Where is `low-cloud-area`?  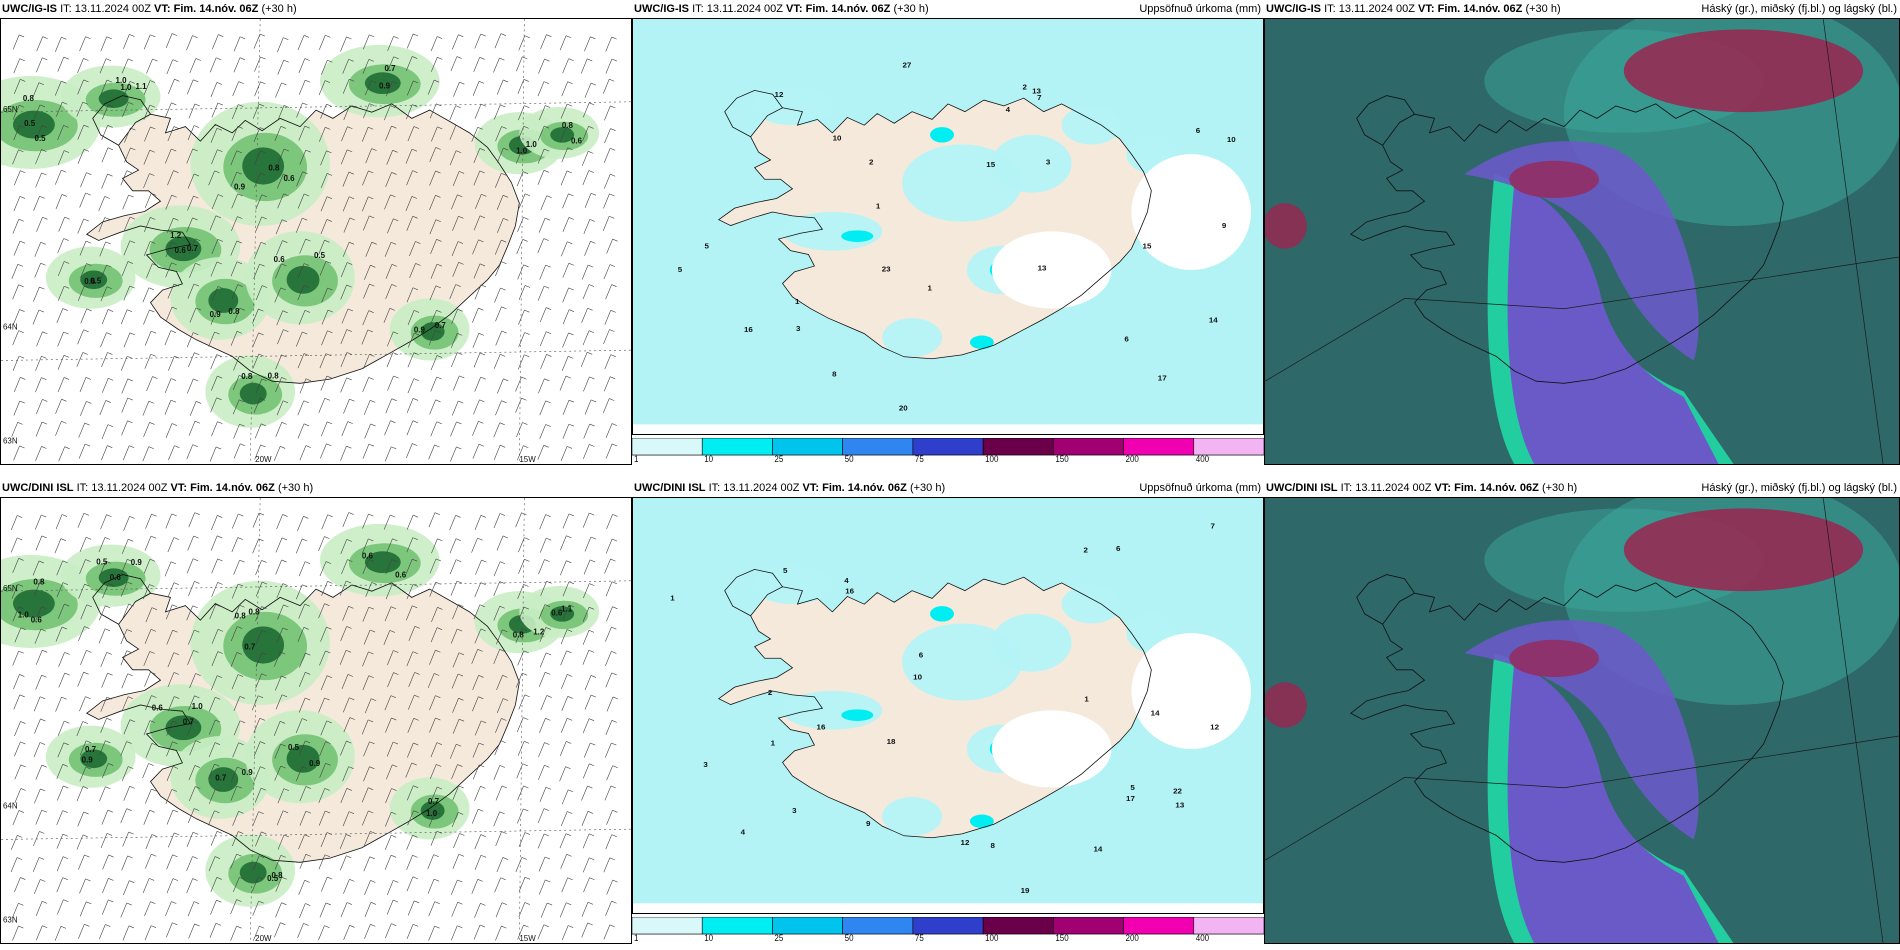
low-cloud-area is located at coordinates (1613, 803).